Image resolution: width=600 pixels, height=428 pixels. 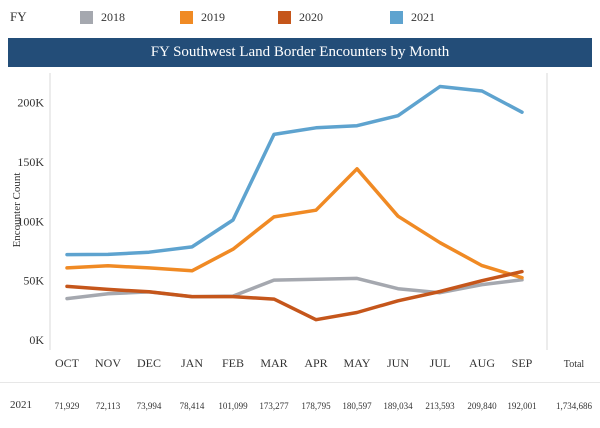 I want to click on legend-label-2020: 2020, so click(x=311, y=16).